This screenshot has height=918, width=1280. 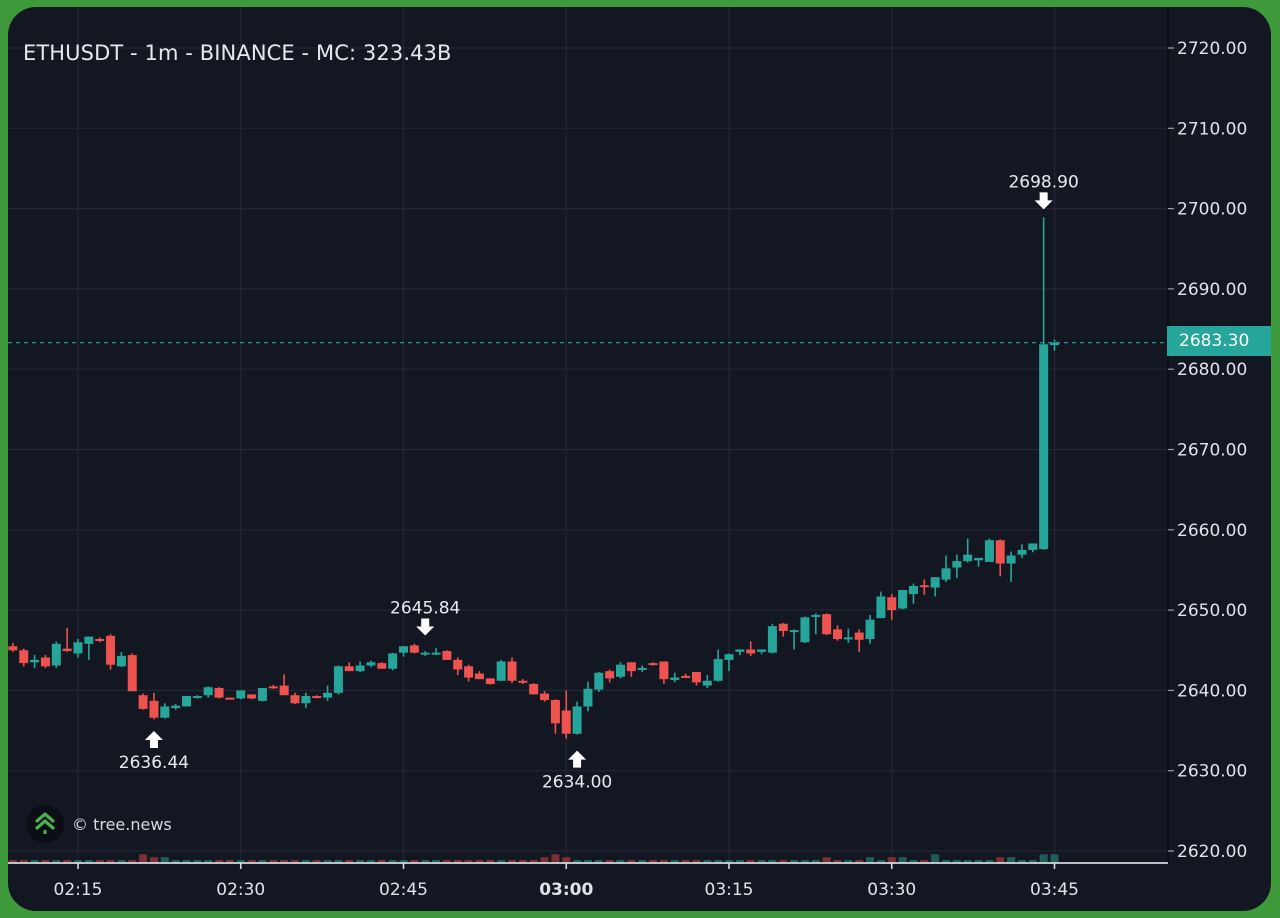 What do you see at coordinates (577, 771) in the screenshot?
I see `annotation-low: 2634.00` at bounding box center [577, 771].